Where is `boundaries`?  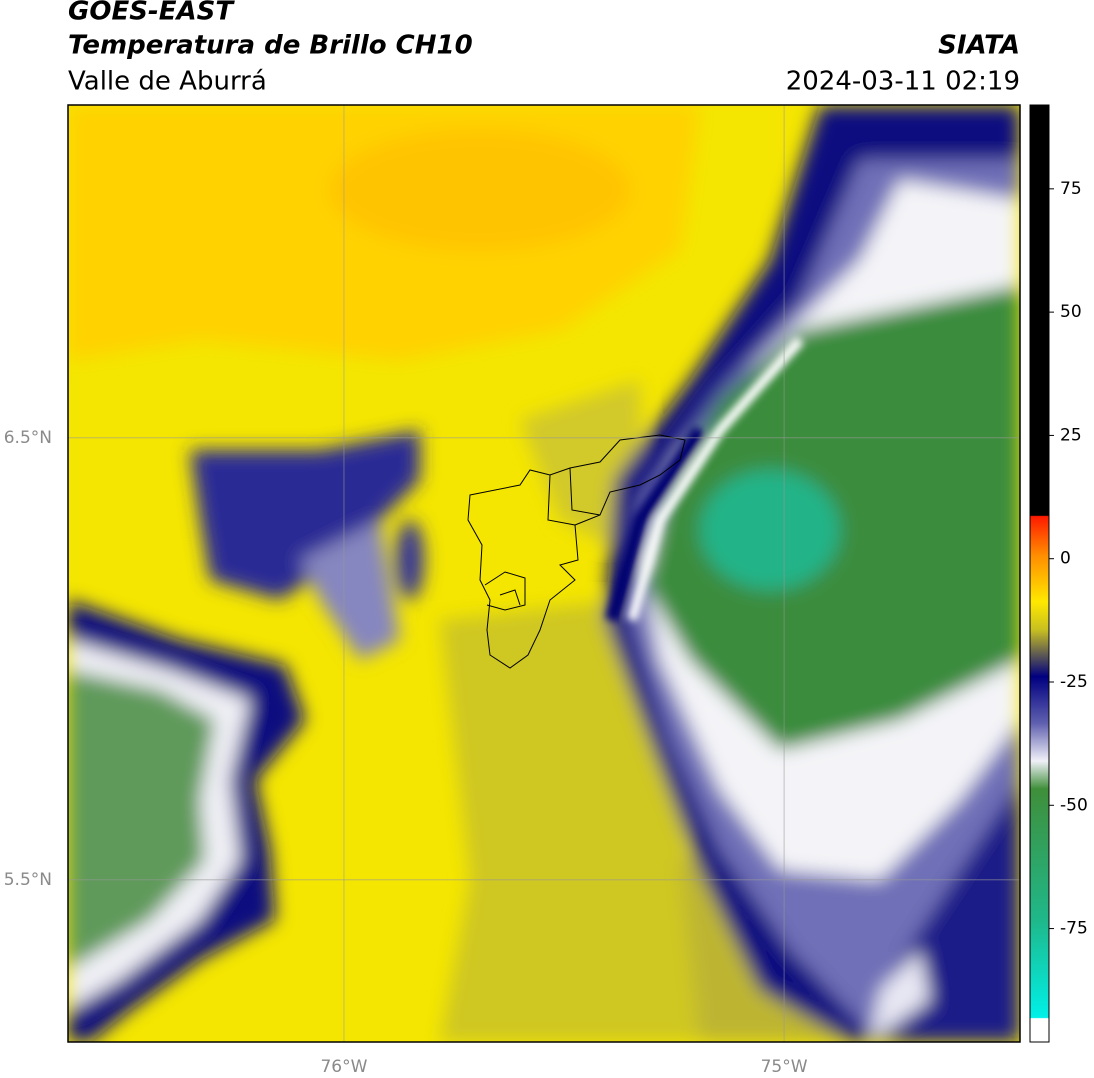
boundaries is located at coordinates (576, 551).